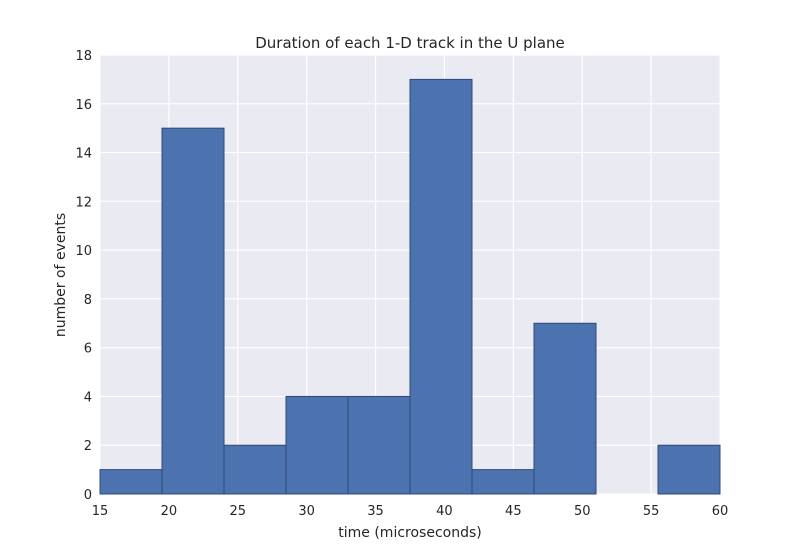  Describe the element at coordinates (582, 511) in the screenshot. I see `x-tick-label: 50` at that location.